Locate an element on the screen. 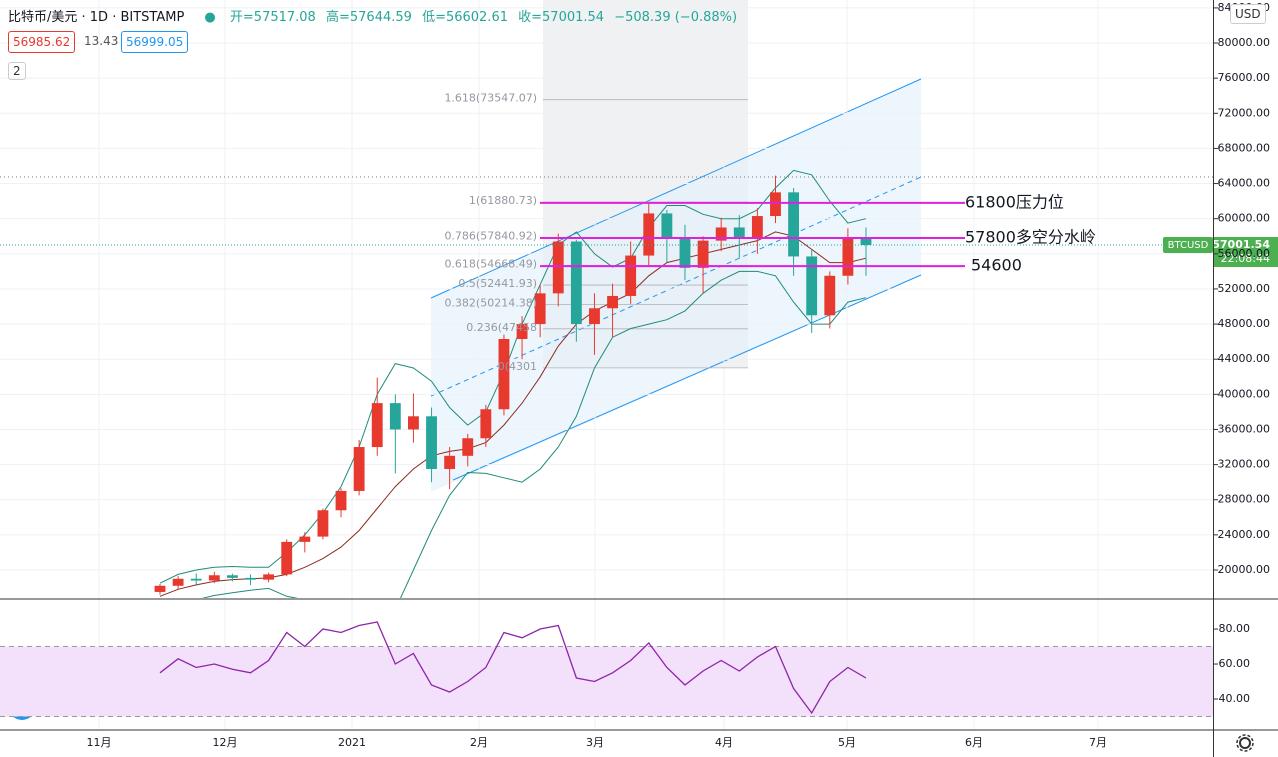 The height and width of the screenshot is (757, 1278). x-tick-label: 3月 is located at coordinates (595, 742).